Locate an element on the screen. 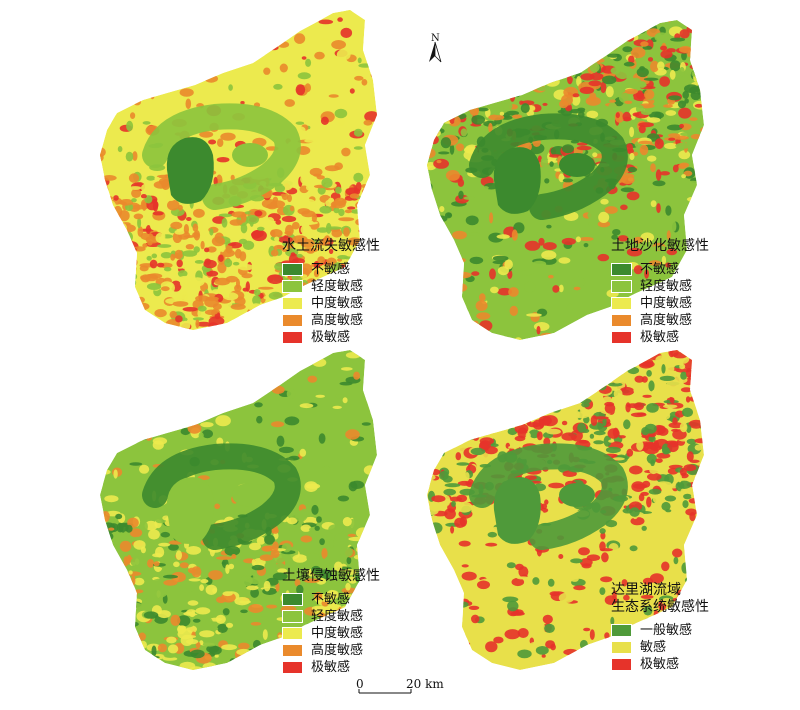  scale-label-distance: 20 km is located at coordinates (425, 684).